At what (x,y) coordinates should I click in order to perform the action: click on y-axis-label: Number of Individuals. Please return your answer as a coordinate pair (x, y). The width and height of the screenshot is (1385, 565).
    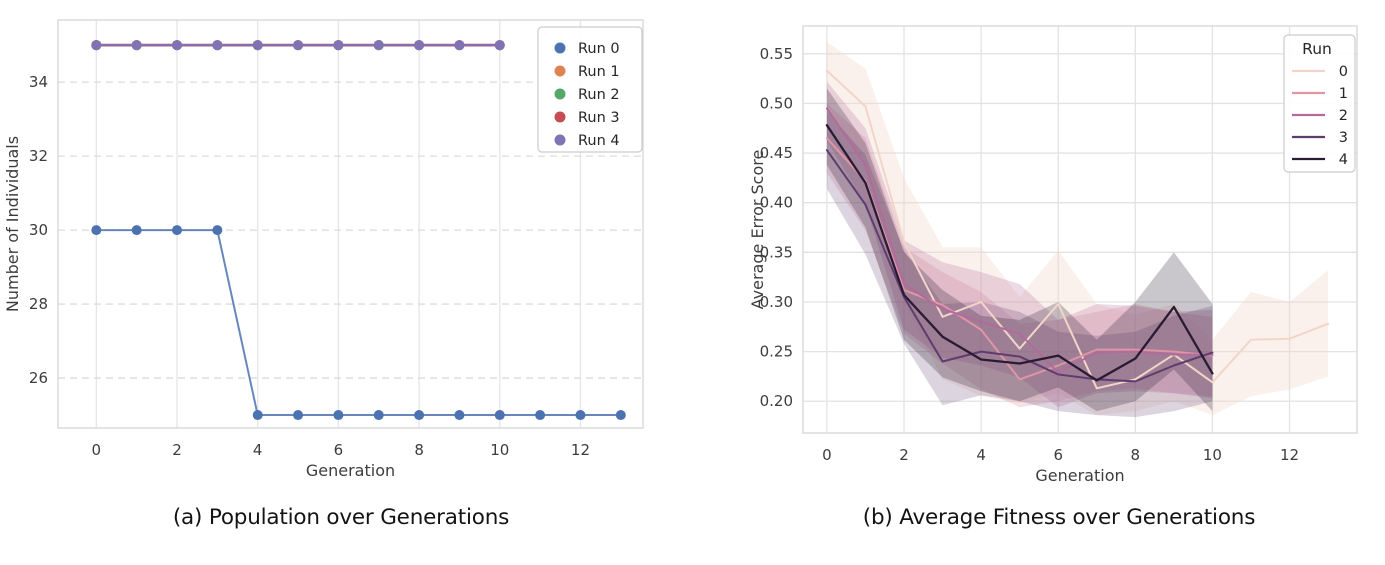
    Looking at the image, I should click on (12, 224).